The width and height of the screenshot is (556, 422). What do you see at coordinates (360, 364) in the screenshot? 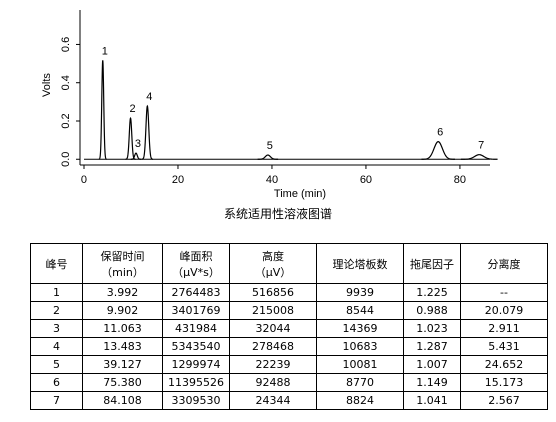
I see `cell: 10081` at bounding box center [360, 364].